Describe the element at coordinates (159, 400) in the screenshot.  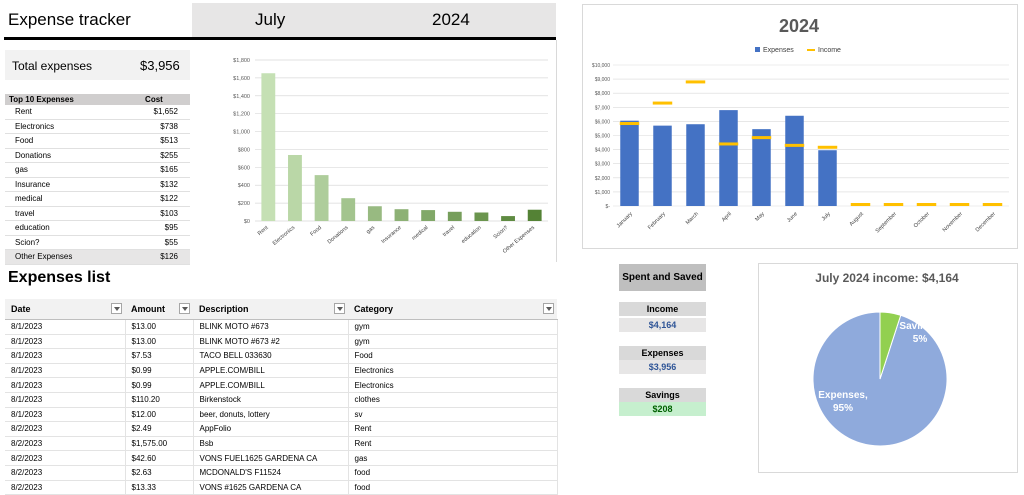
I see `expense-cell-amount: $110.20` at that location.